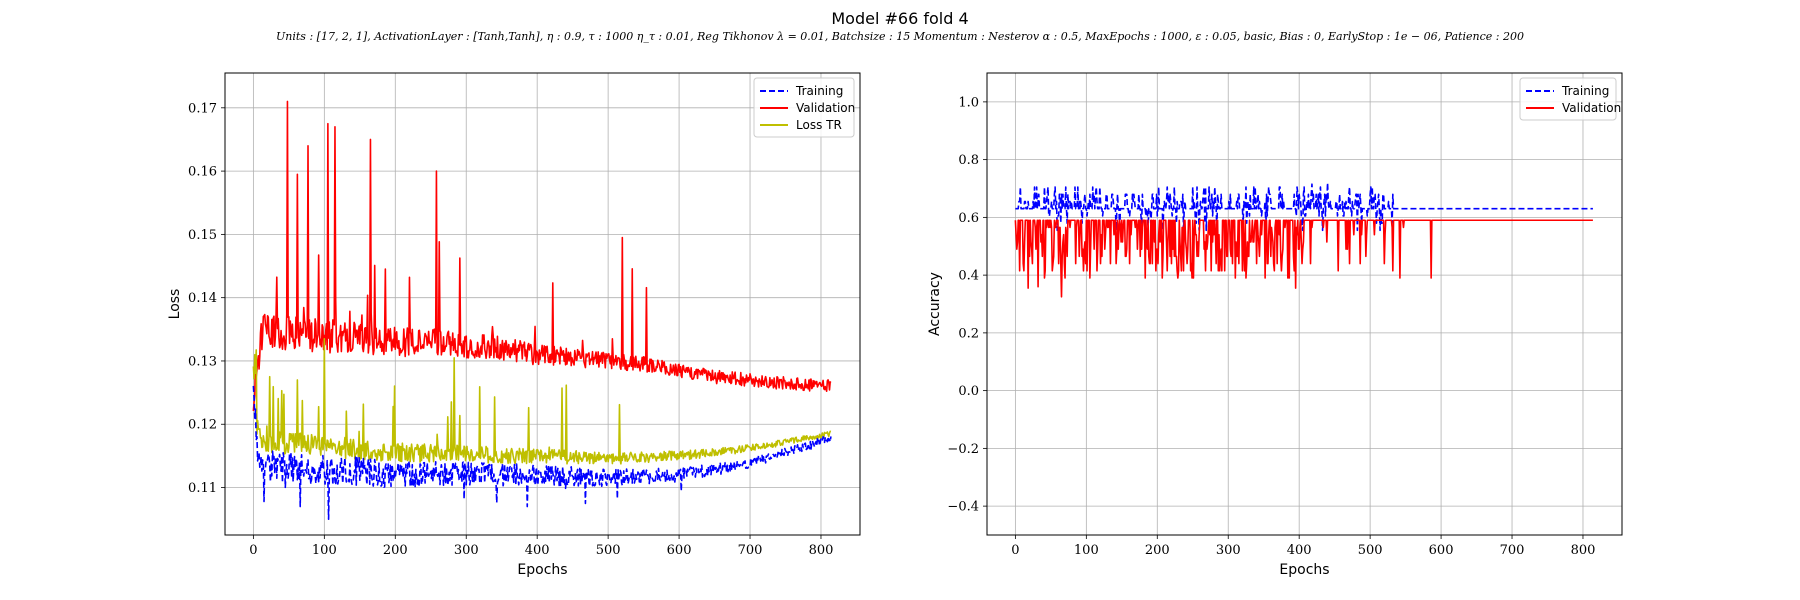 This screenshot has width=1800, height=600. I want to click on y-tick-label: 1.0, so click(968, 102).